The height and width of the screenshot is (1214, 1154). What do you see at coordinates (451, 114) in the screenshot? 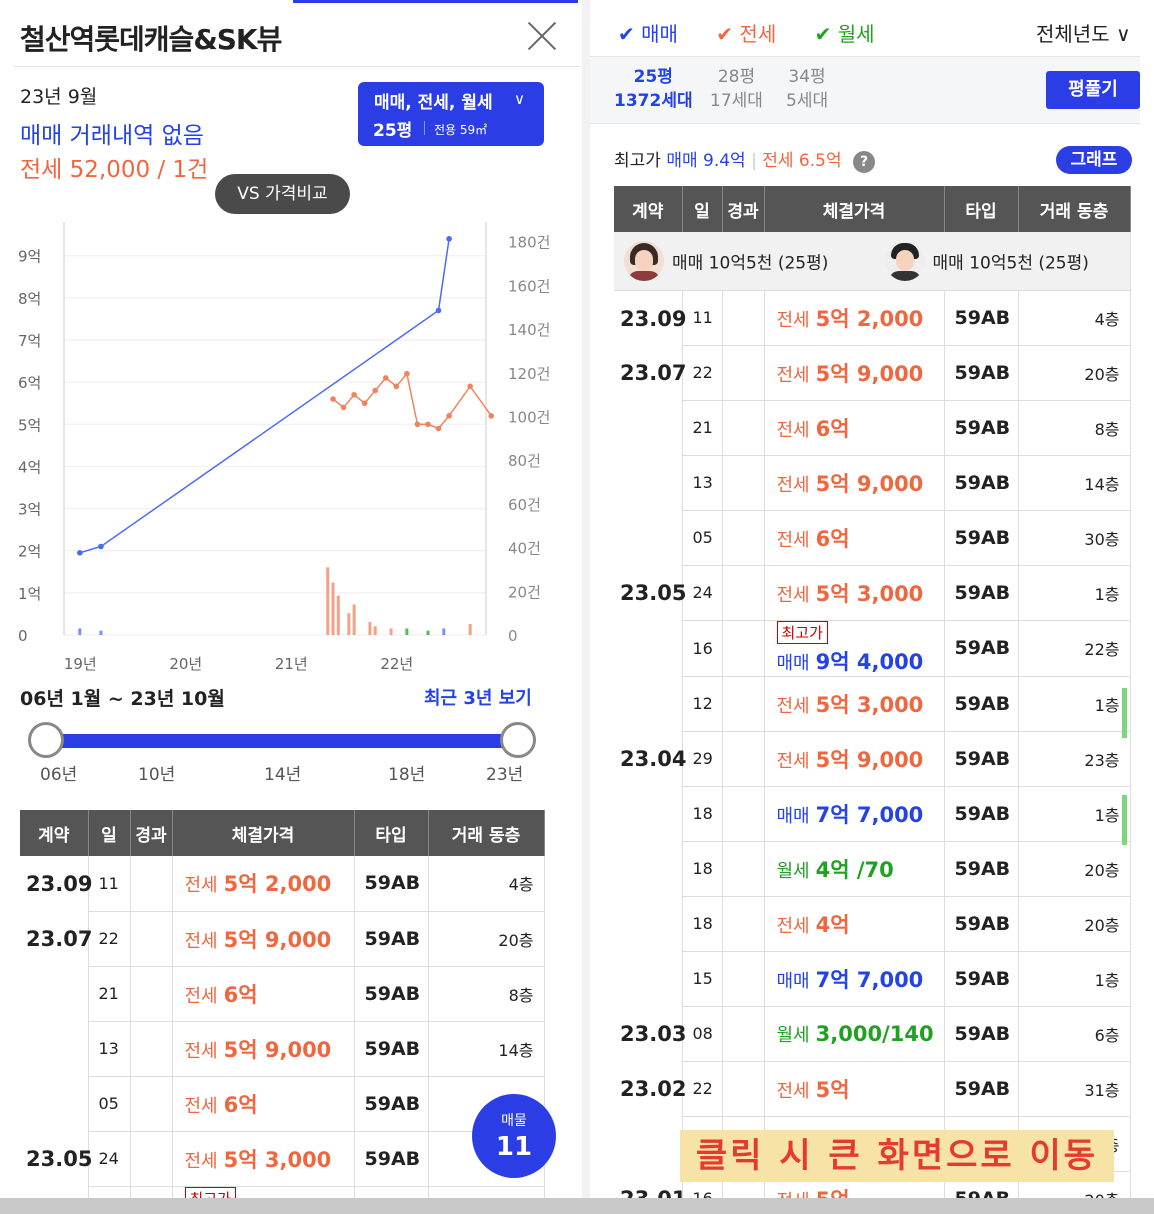
I see `filter-dropdown: 매매, 전세, 월세 ∨ 25평 전용 59㎡` at bounding box center [451, 114].